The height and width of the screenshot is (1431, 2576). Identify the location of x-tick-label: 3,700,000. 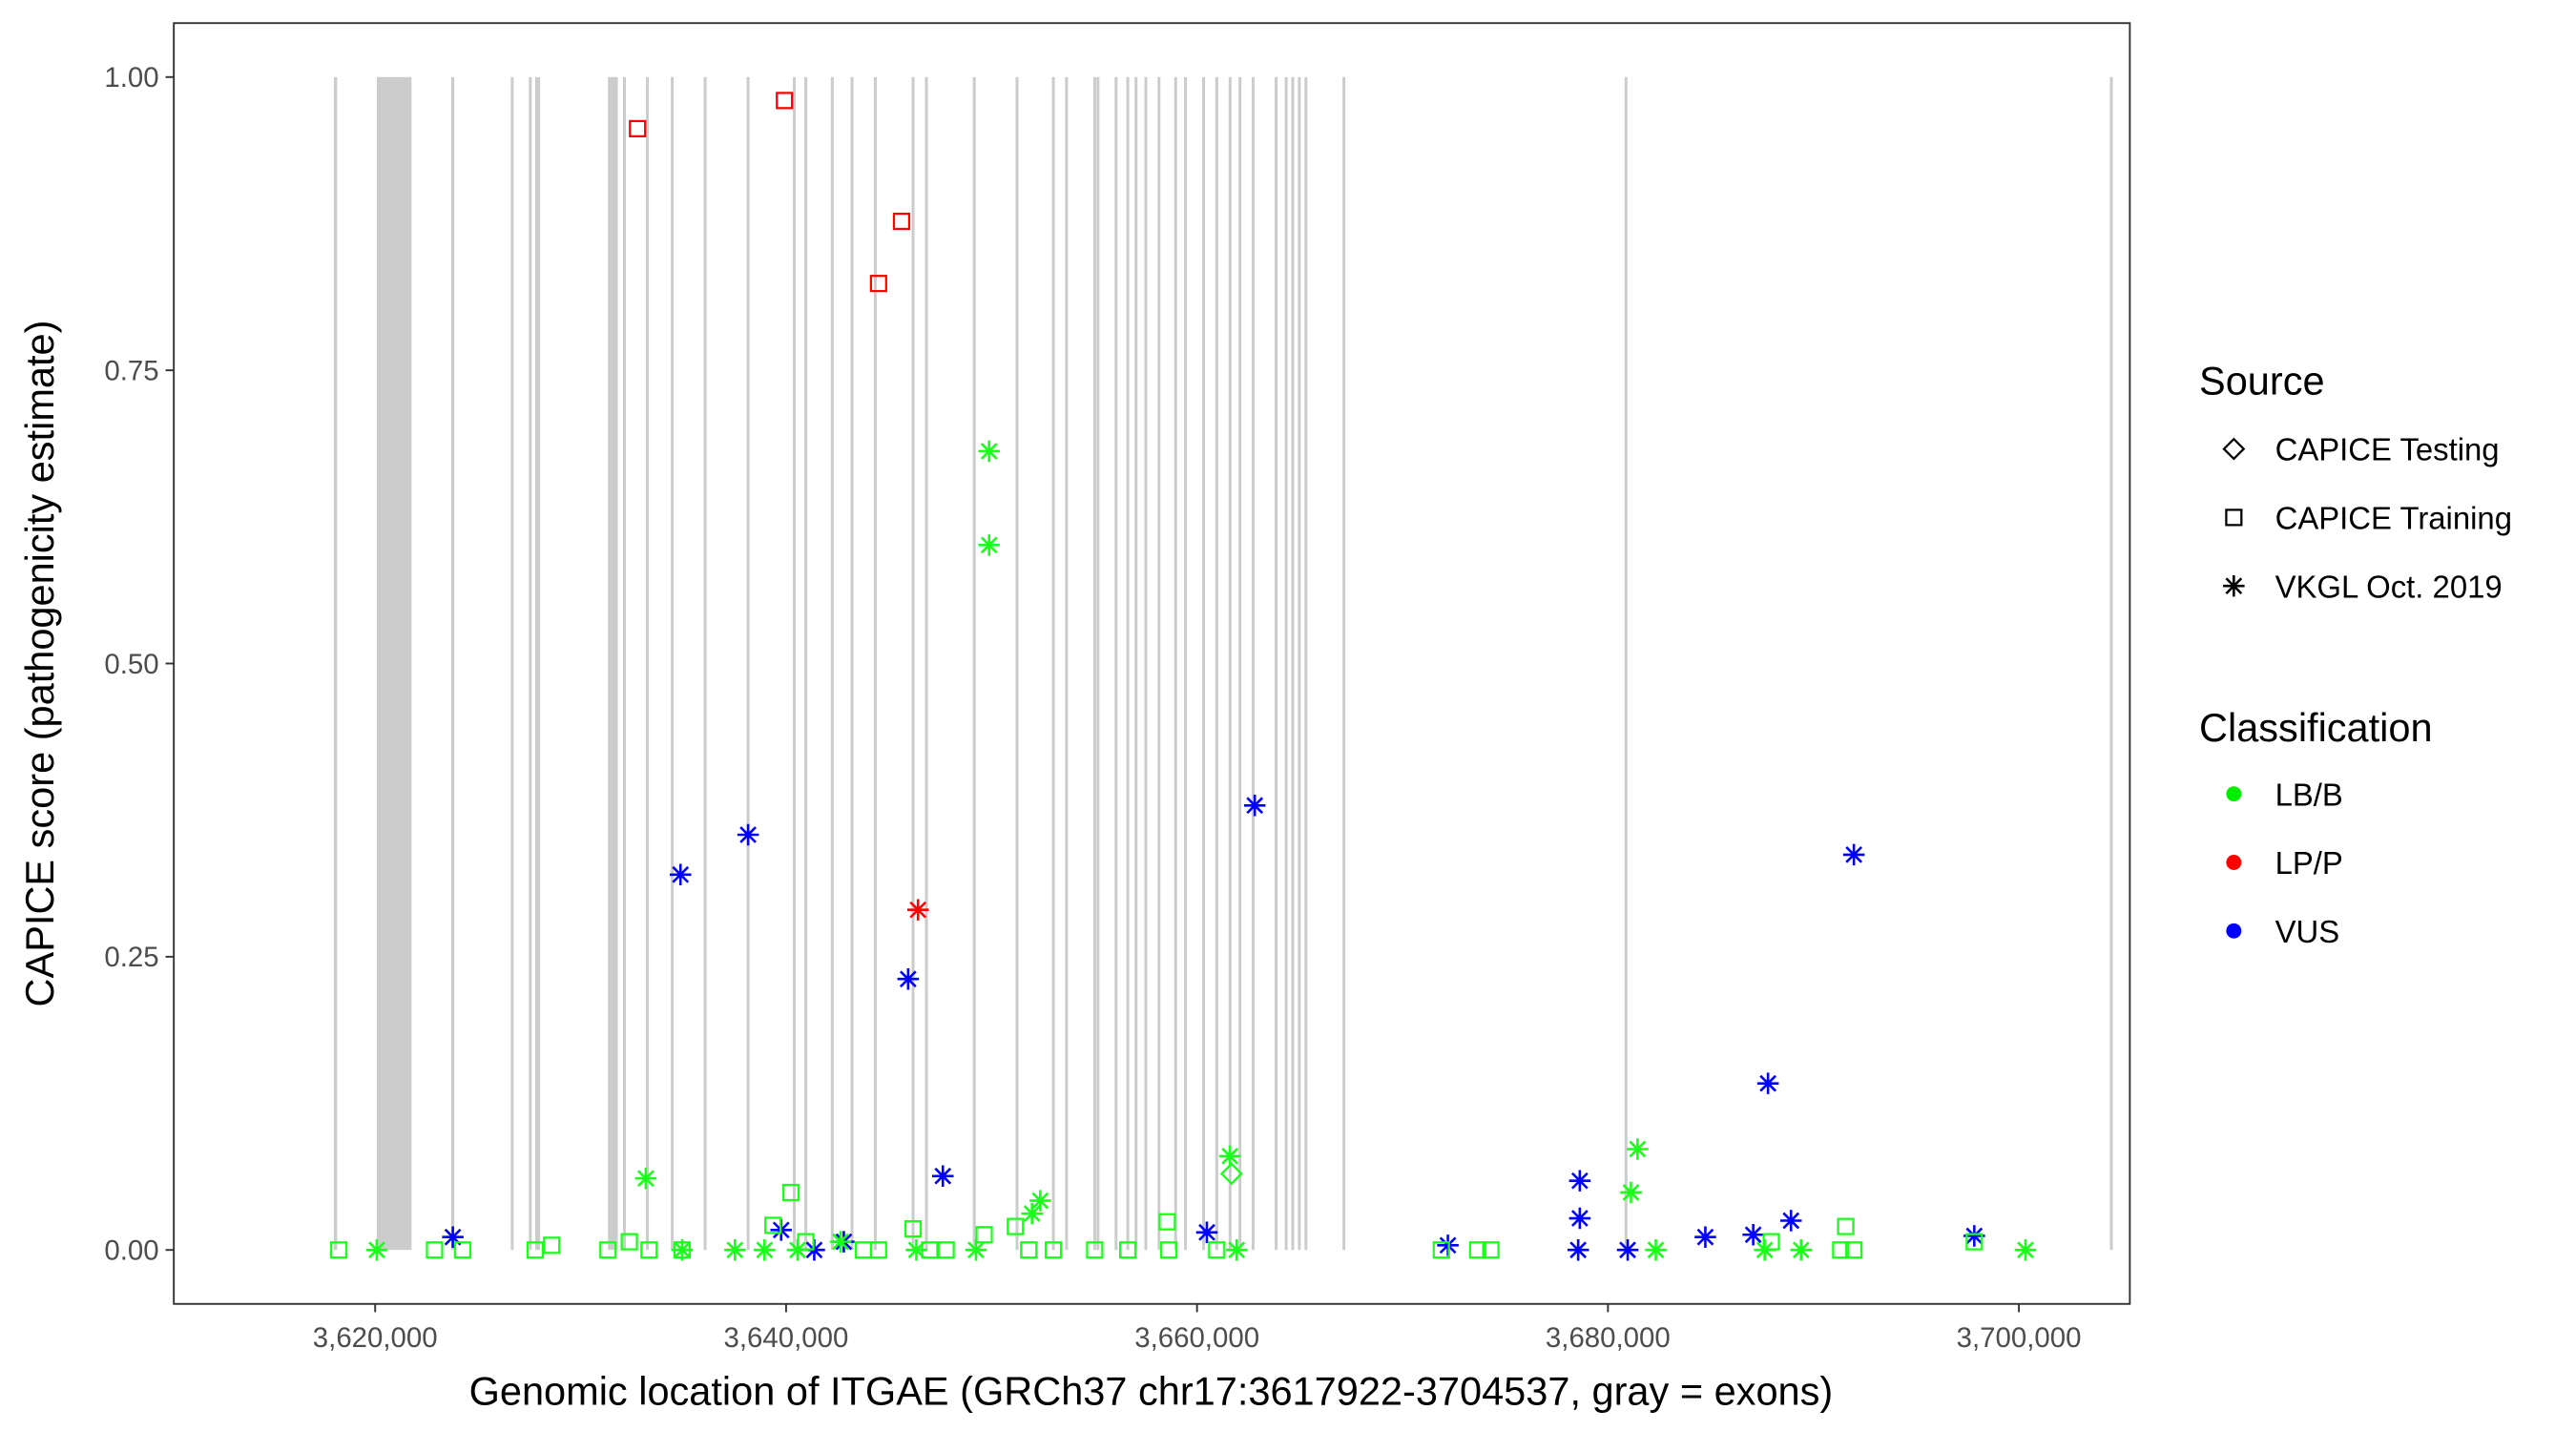
(2019, 1338).